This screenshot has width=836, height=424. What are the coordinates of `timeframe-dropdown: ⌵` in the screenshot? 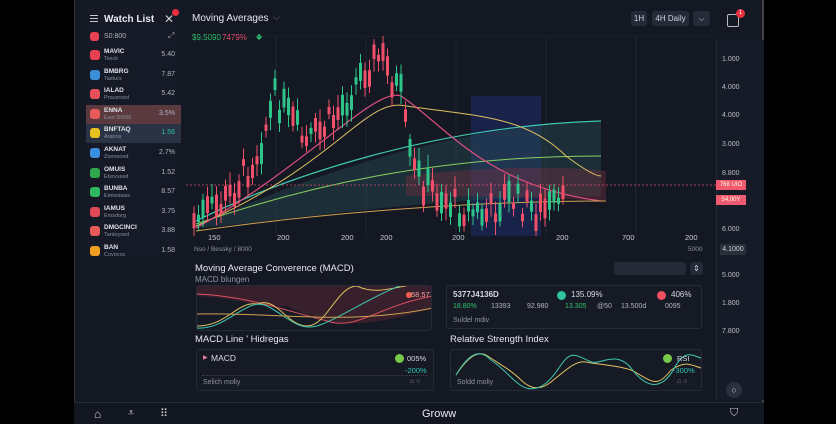 It's located at (701, 18).